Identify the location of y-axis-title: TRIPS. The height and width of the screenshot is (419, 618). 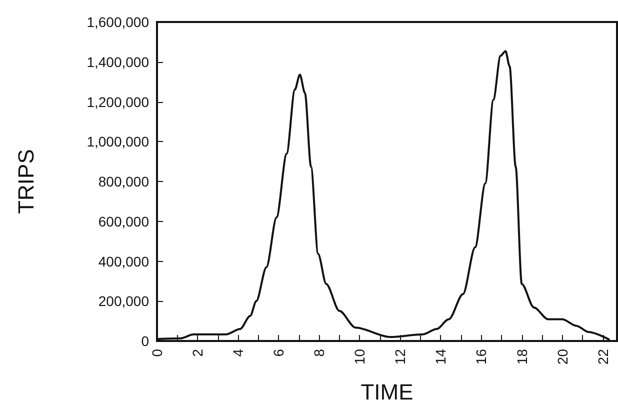
(26, 181).